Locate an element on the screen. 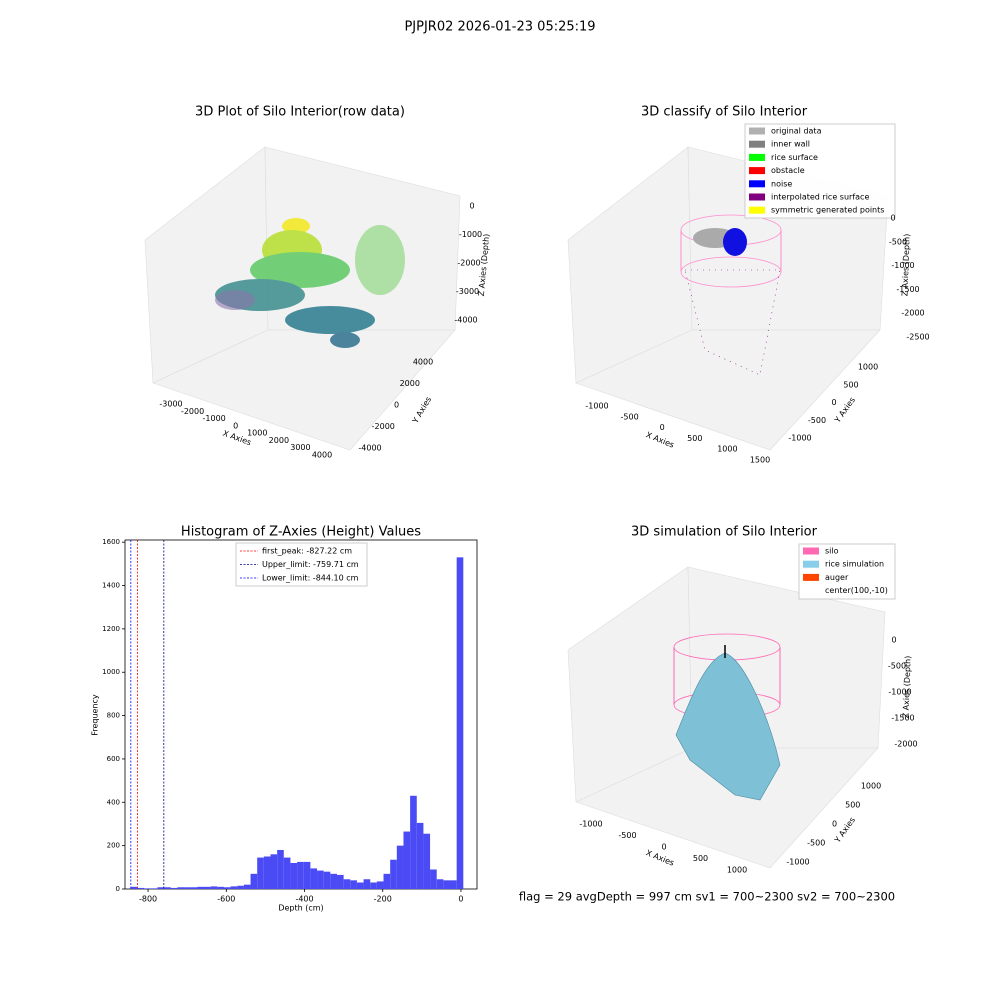  legend-label: obstacle is located at coordinates (788, 170).